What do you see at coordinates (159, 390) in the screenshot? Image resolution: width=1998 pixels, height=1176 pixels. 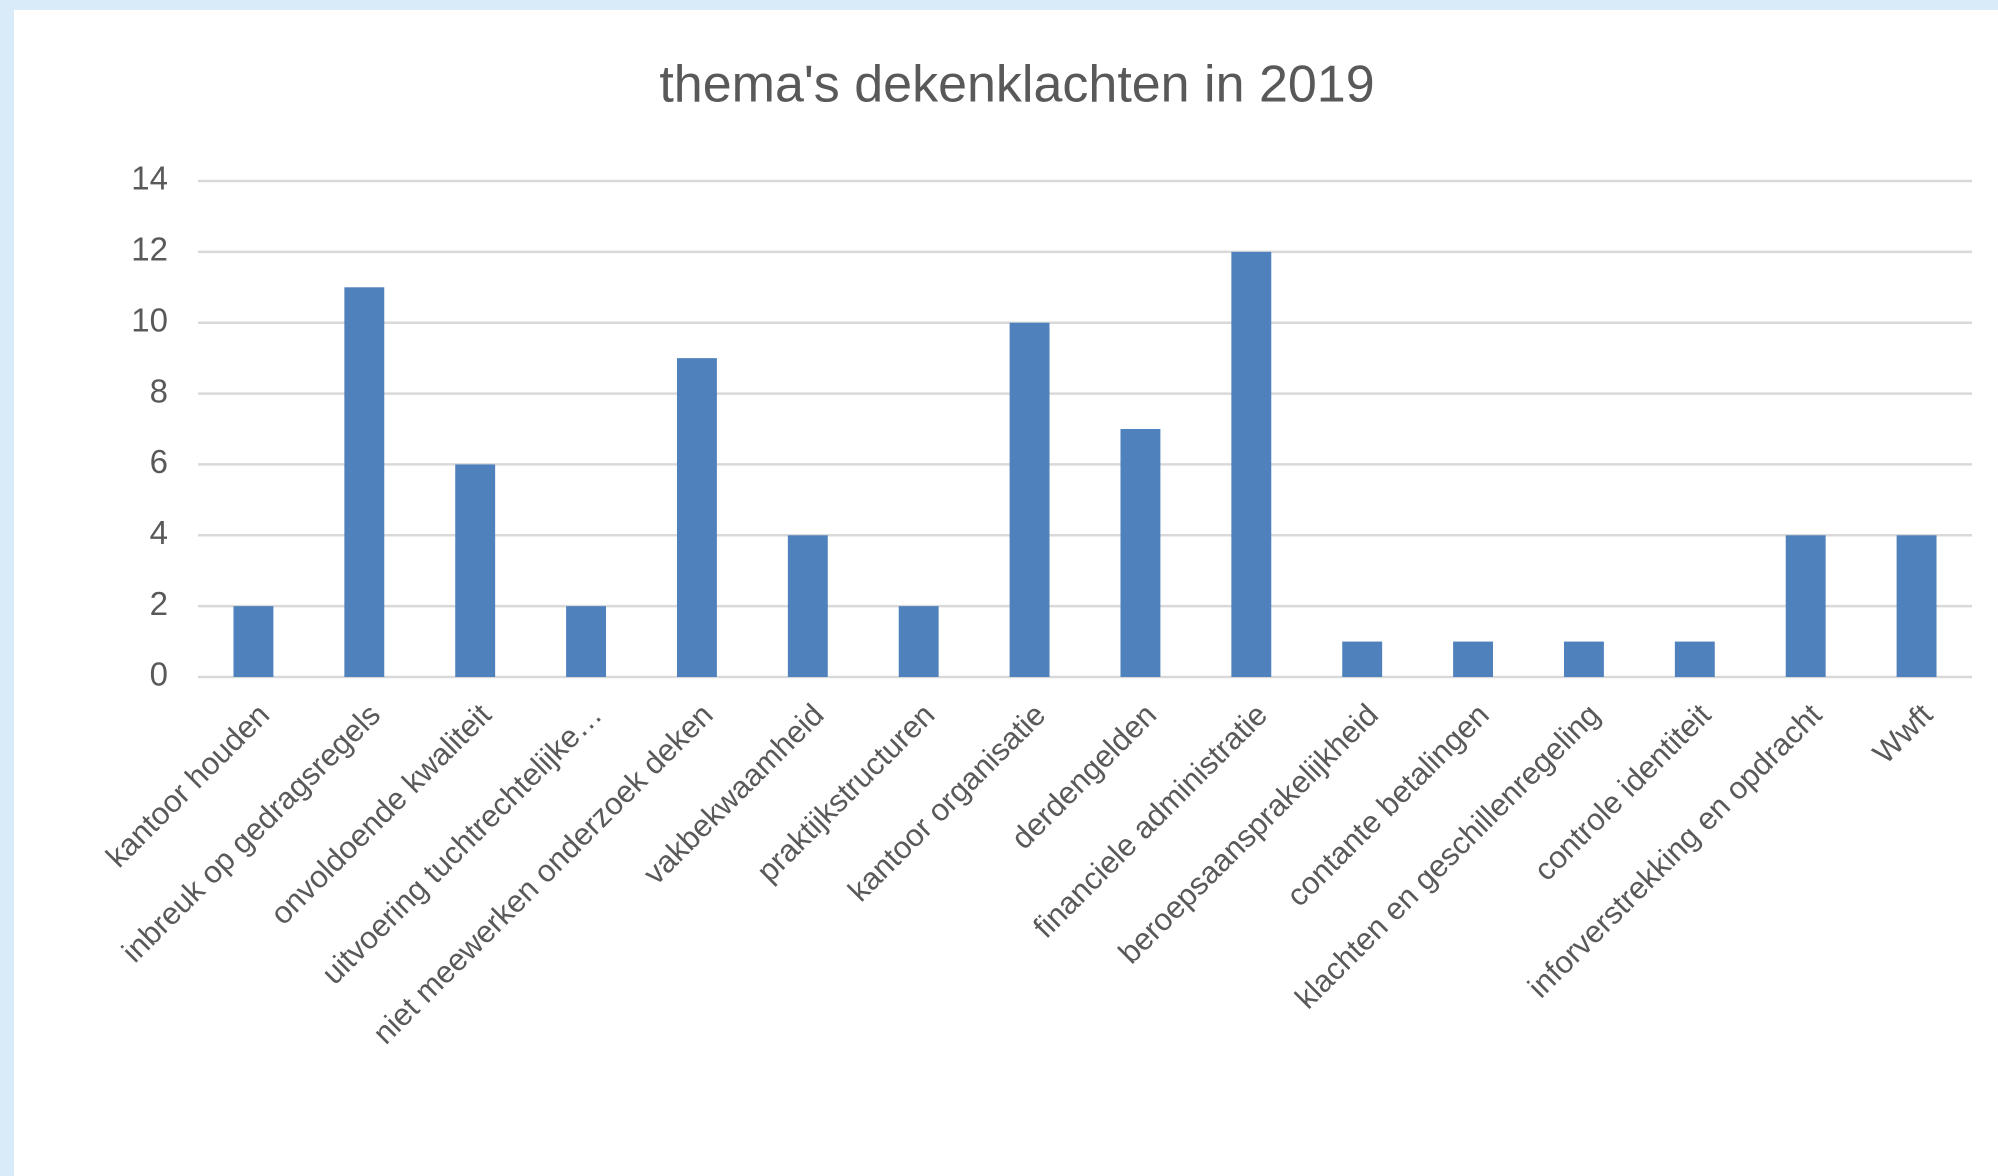 I see `y-tick-label: 8` at bounding box center [159, 390].